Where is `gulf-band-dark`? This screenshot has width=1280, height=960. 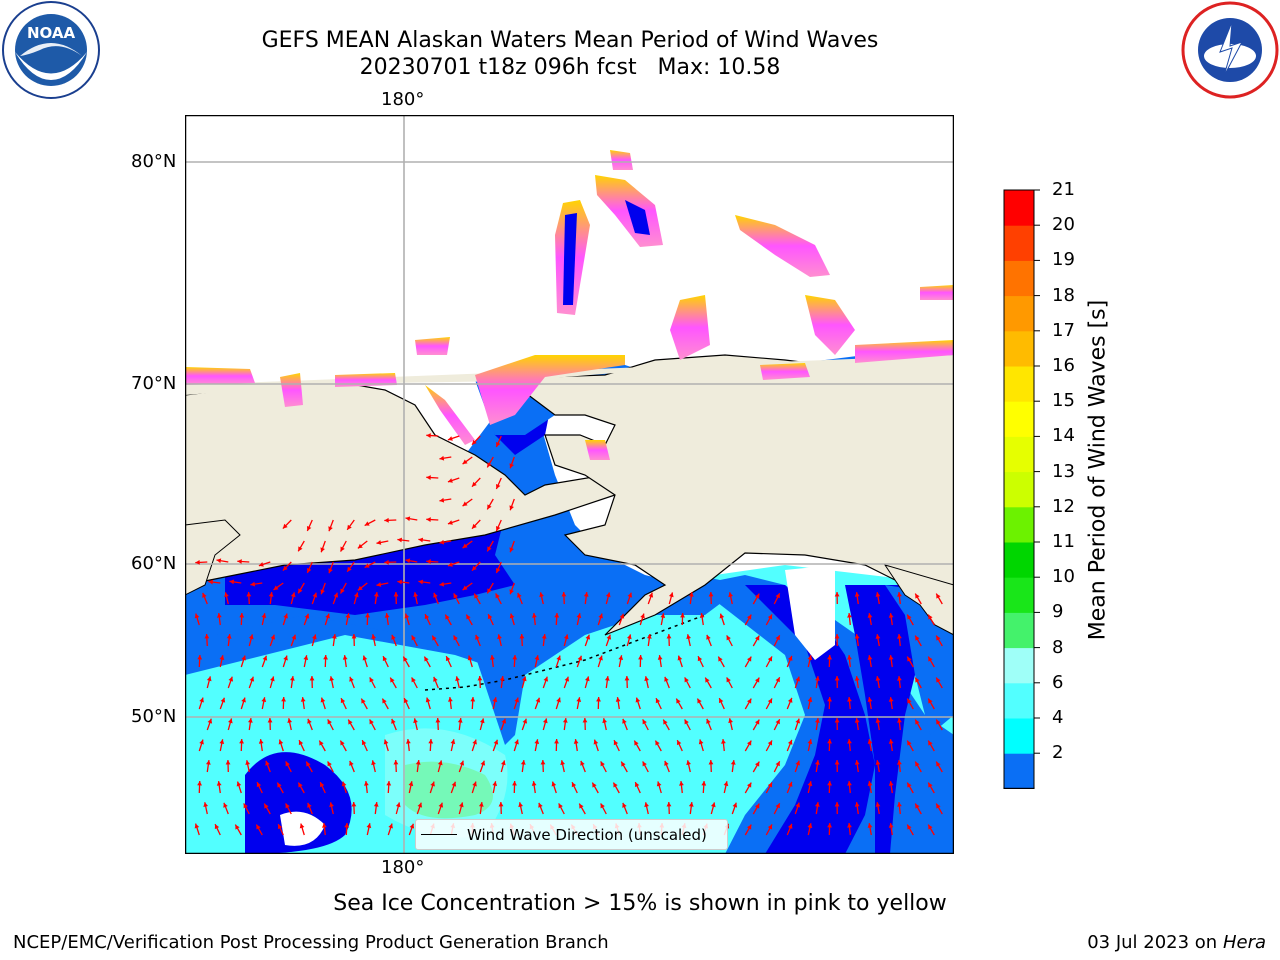
gulf-band-dark is located at coordinates (810, 719).